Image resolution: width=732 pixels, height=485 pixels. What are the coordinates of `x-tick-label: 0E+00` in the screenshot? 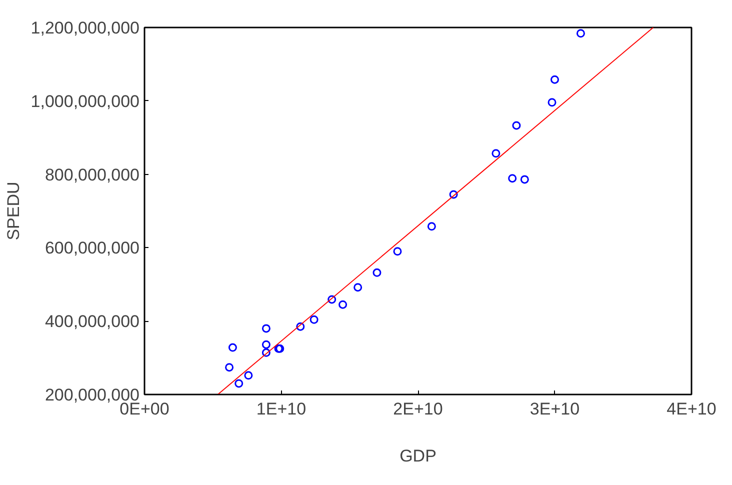 It's located at (145, 409).